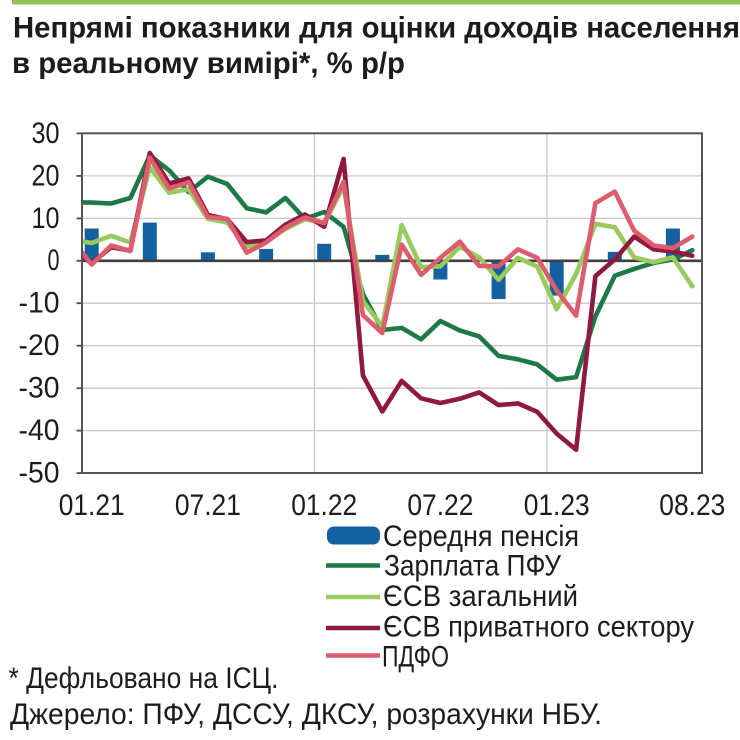 Image resolution: width=740 pixels, height=740 pixels. What do you see at coordinates (46, 133) in the screenshot?
I see `svg-text: 30` at bounding box center [46, 133].